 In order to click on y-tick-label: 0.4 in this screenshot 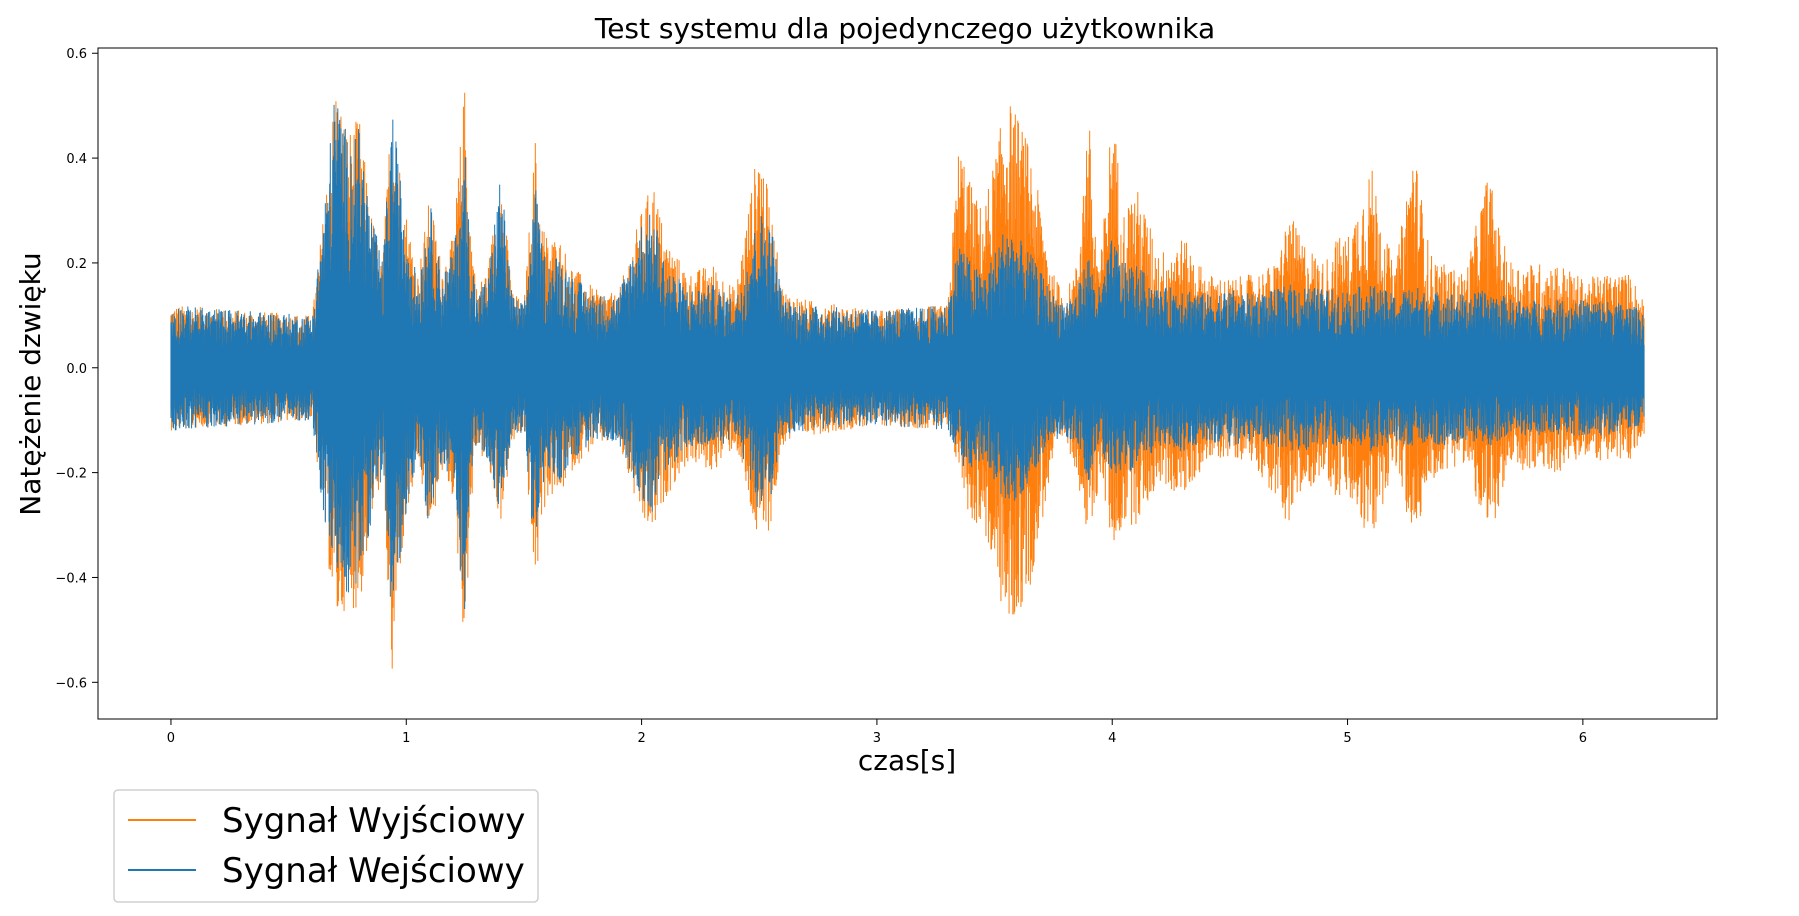, I will do `click(76, 159)`.